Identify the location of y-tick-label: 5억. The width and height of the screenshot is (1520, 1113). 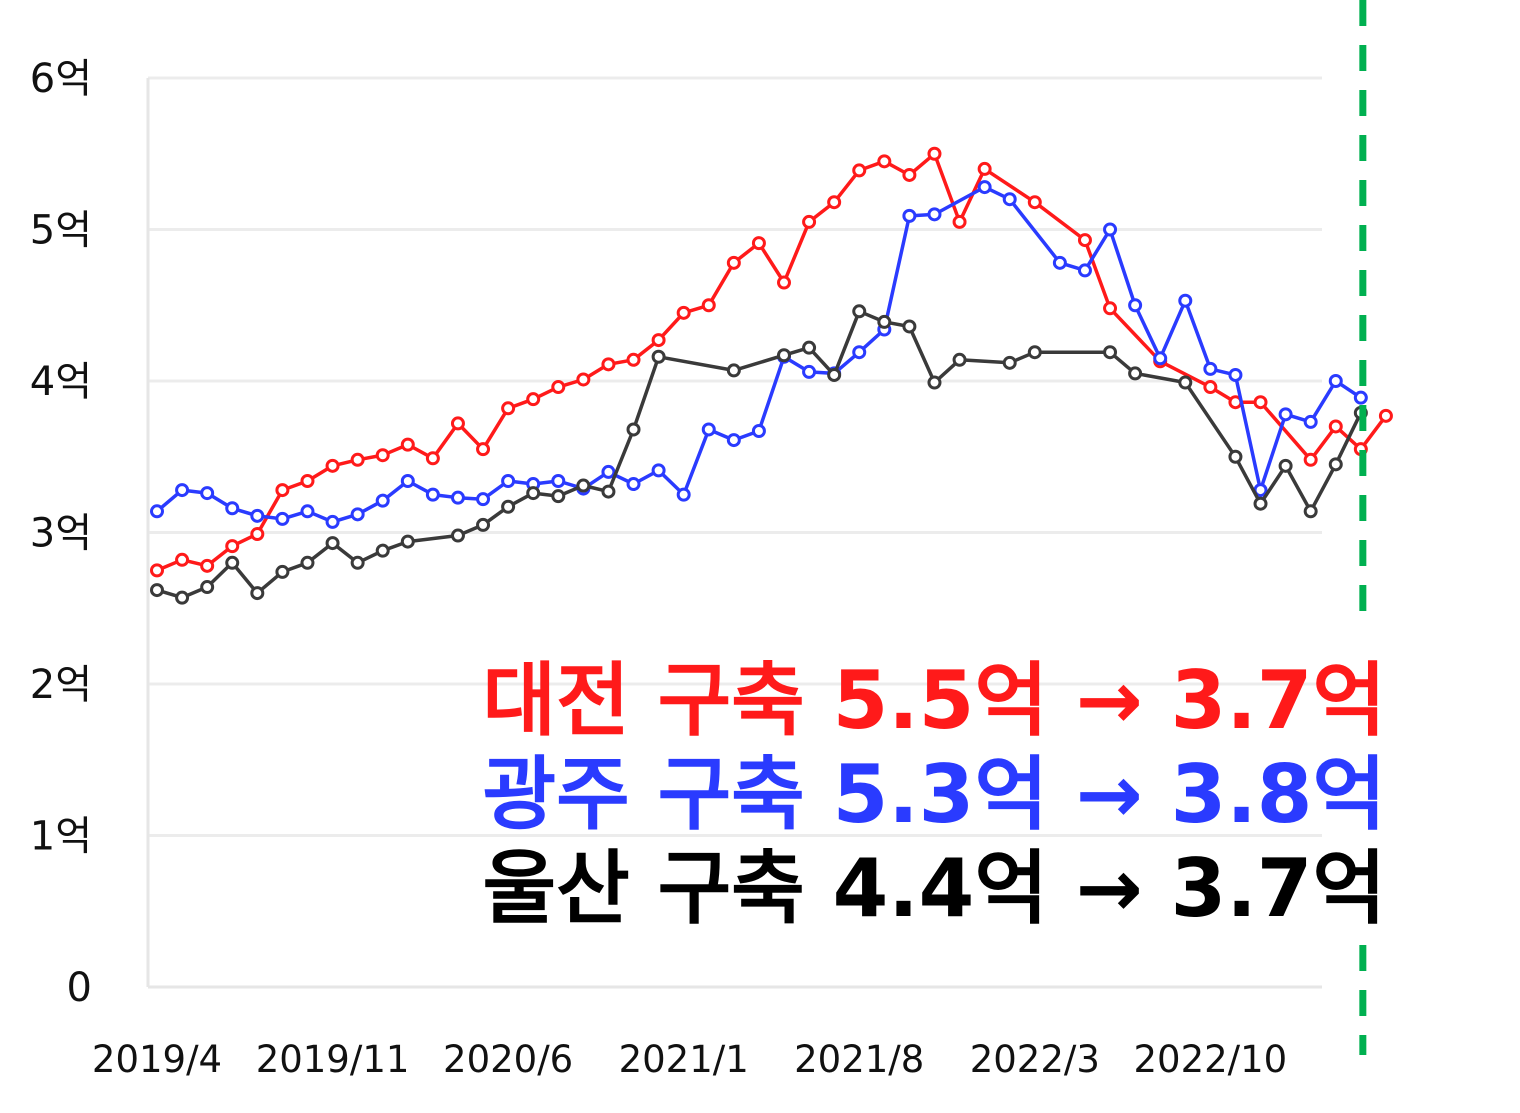
(61, 231).